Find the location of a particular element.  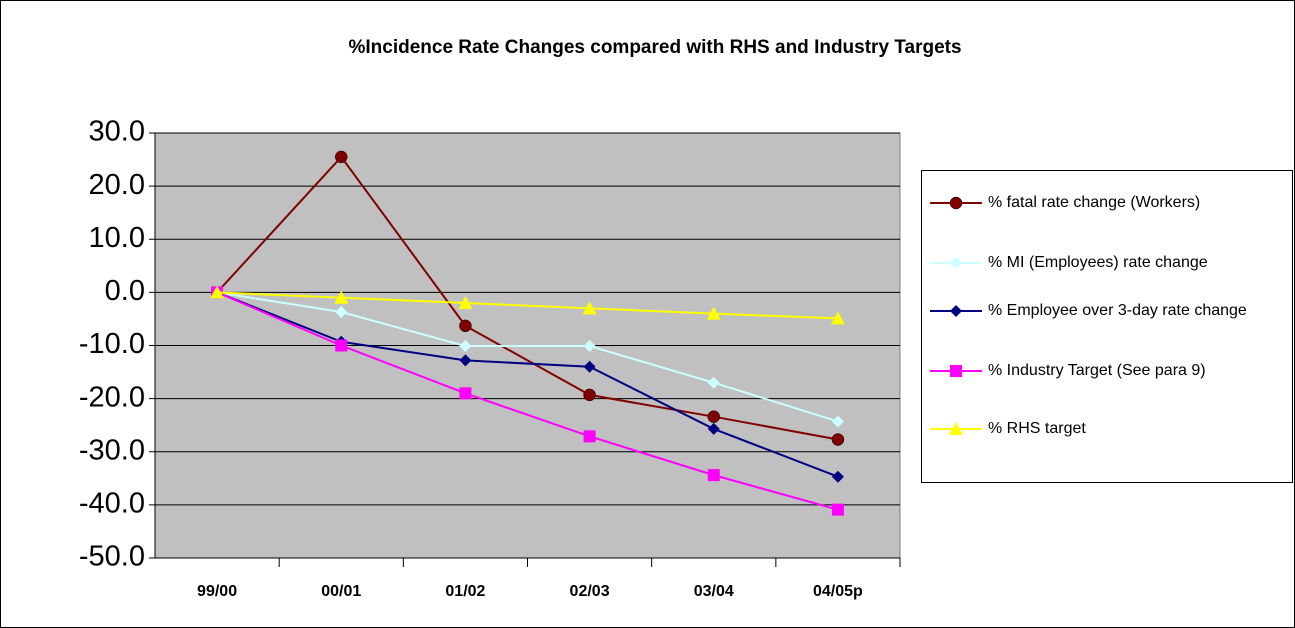

legend-label: % RHS target is located at coordinates (1037, 428).